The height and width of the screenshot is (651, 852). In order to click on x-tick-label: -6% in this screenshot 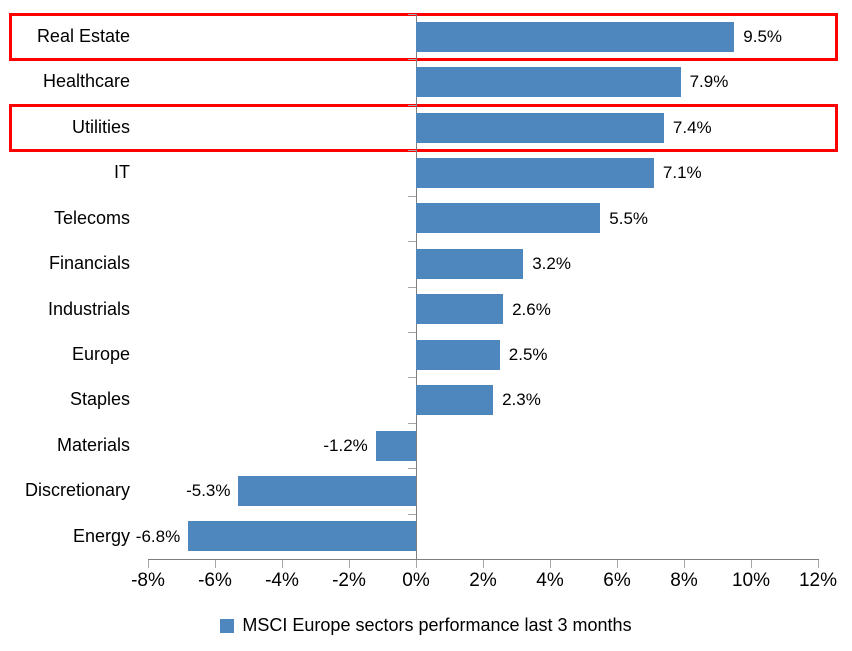, I will do `click(215, 580)`.